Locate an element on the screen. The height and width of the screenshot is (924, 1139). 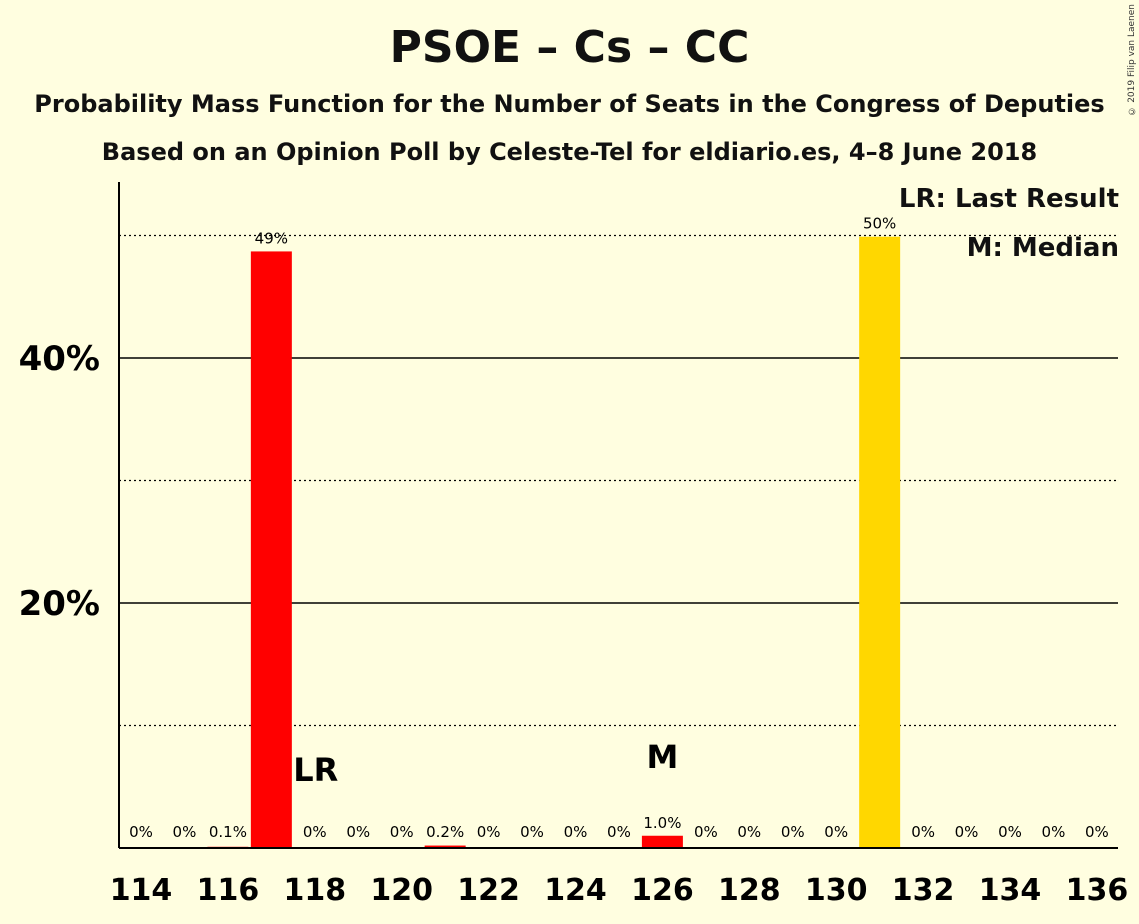
legend-median: M: Median is located at coordinates (1042, 248).